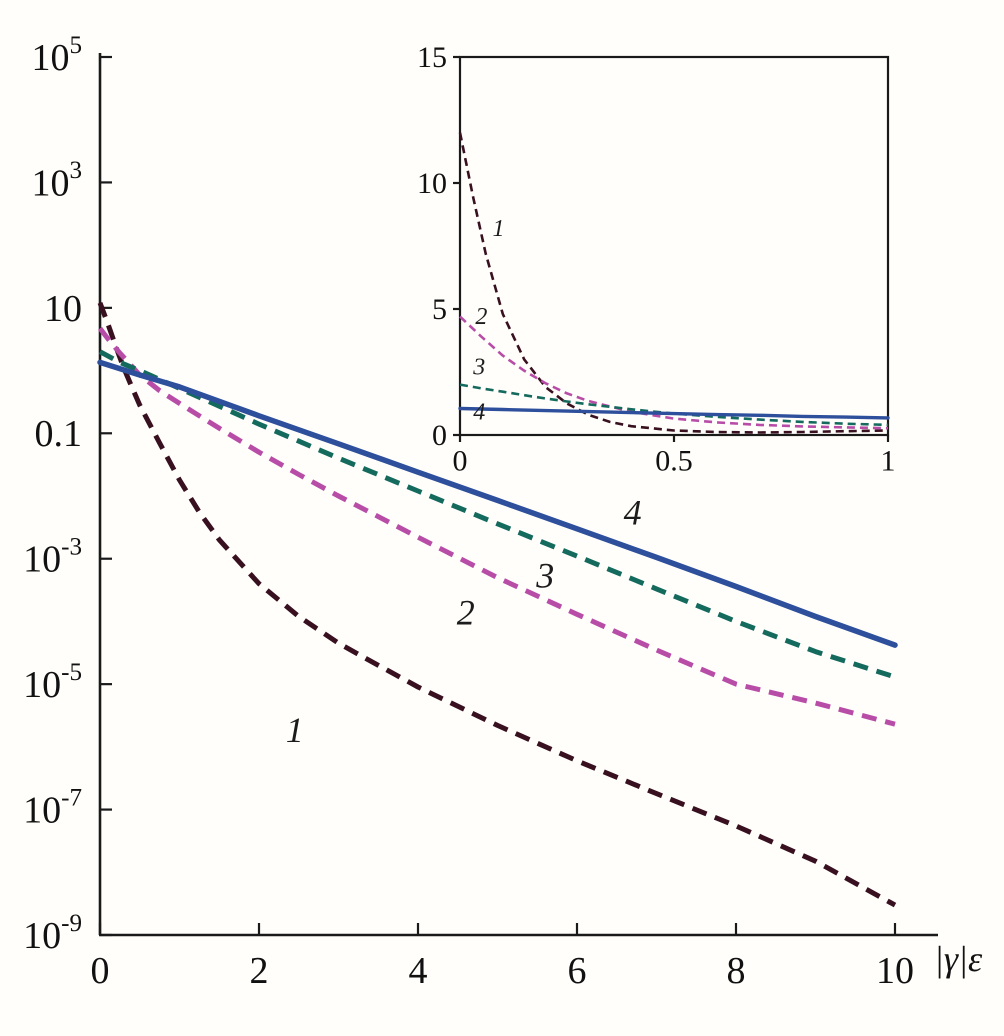 The image size is (1004, 1036). What do you see at coordinates (481, 317) in the screenshot?
I see `inset-curve-label-2: 2` at bounding box center [481, 317].